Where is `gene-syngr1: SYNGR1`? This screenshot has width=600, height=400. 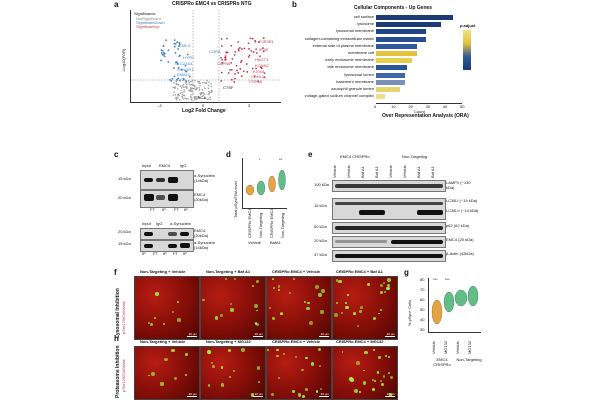 gene-syngr1: SYNGR1 is located at coordinates (185, 69).